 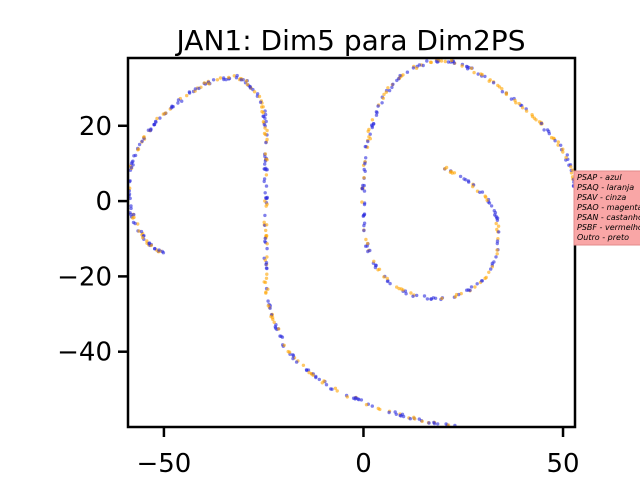 What do you see at coordinates (608, 227) in the screenshot?
I see `legend-entry-psbf: PSBF - vermelho` at bounding box center [608, 227].